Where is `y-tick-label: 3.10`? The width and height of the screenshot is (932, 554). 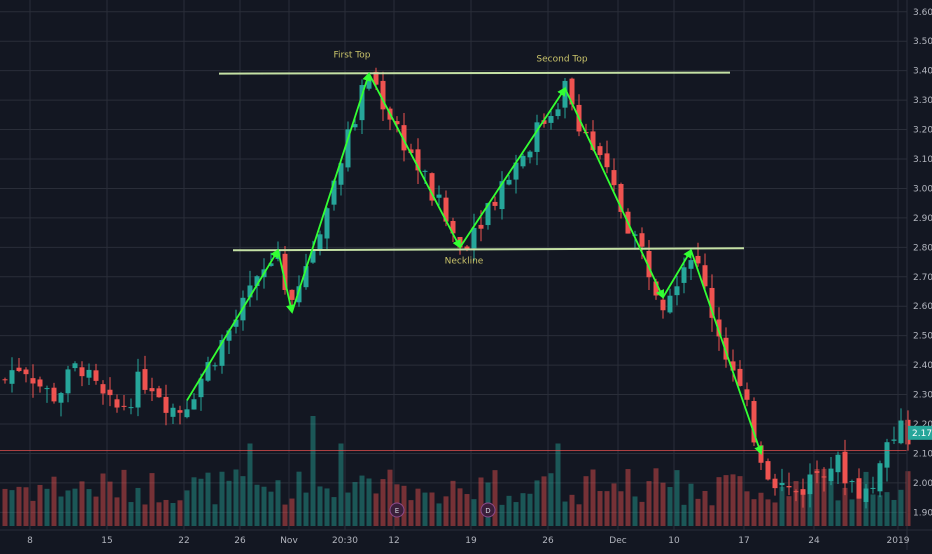 y-tick-label: 3.10 is located at coordinates (922, 160).